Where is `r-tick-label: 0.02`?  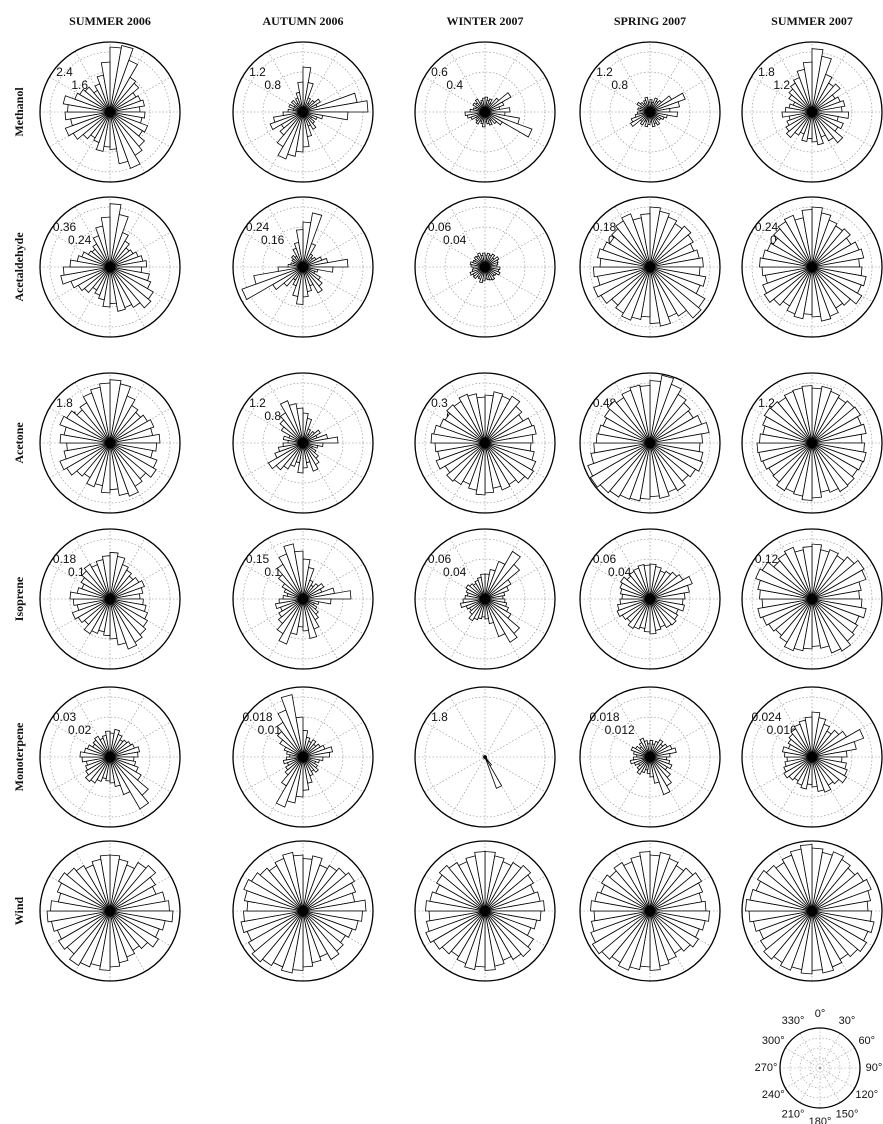
r-tick-label: 0.02 is located at coordinates (80, 730).